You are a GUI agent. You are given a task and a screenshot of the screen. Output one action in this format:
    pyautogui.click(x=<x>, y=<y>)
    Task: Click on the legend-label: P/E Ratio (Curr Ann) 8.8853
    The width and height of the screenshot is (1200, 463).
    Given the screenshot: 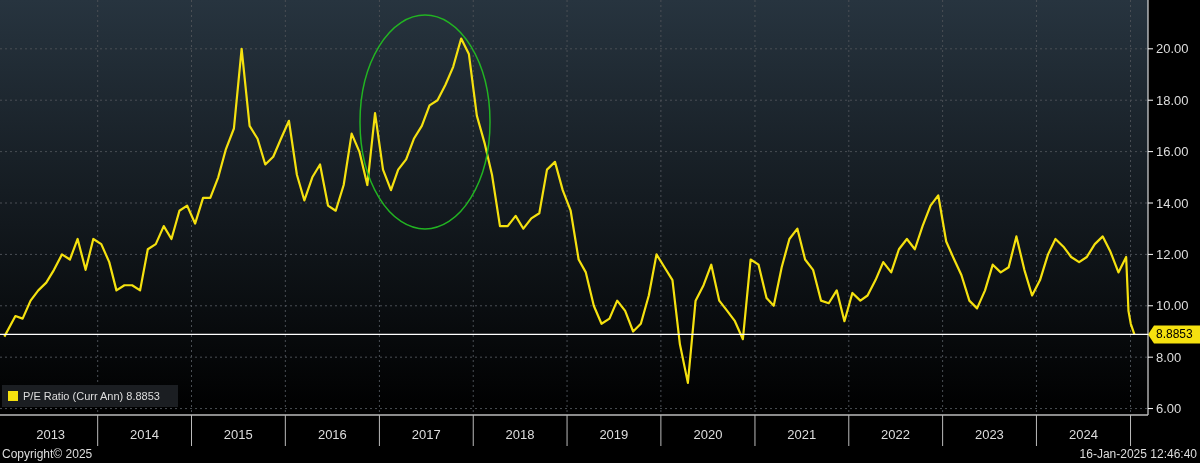 What is the action you would take?
    pyautogui.click(x=91, y=396)
    